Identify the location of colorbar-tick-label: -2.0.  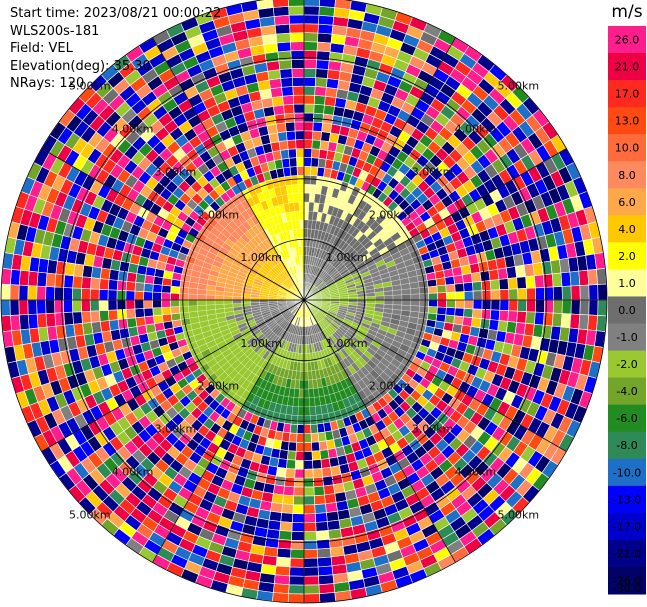
(626, 364).